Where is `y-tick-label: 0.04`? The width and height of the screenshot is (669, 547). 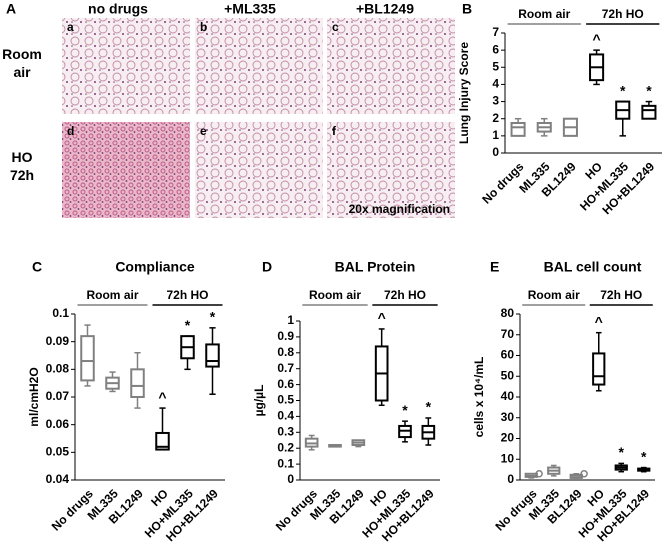 y-tick-label: 0.04 is located at coordinates (58, 479).